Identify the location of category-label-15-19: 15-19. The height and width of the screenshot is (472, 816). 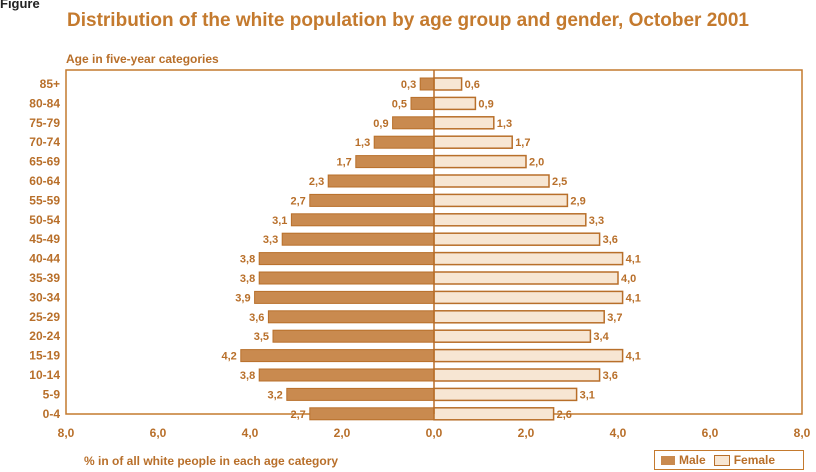
(44, 356).